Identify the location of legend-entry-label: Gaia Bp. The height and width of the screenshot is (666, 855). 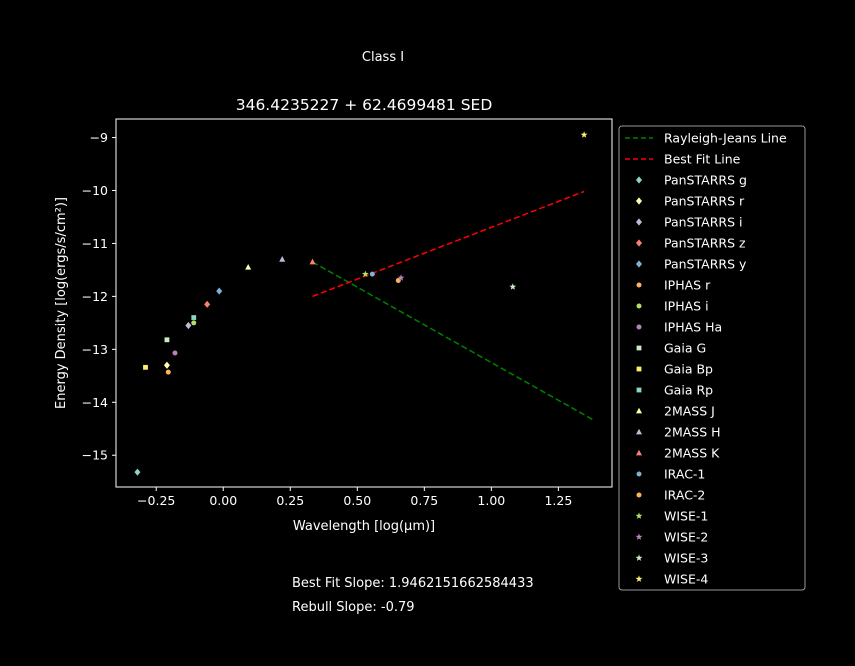
(688, 369).